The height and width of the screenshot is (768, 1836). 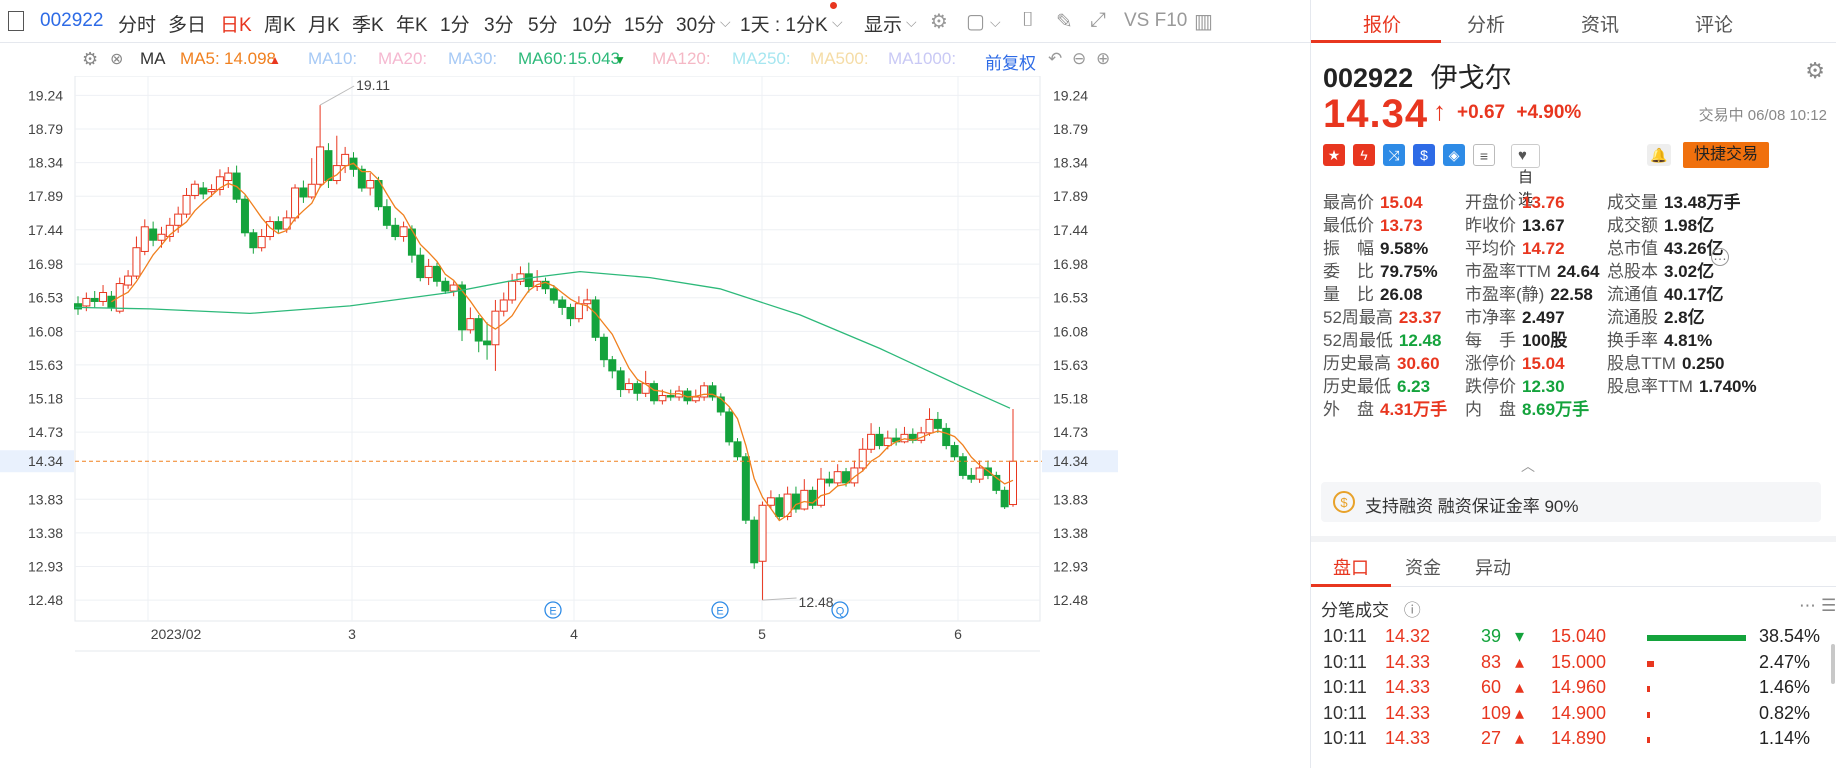 I want to click on undo-icon: ↶, so click(x=1055, y=58).